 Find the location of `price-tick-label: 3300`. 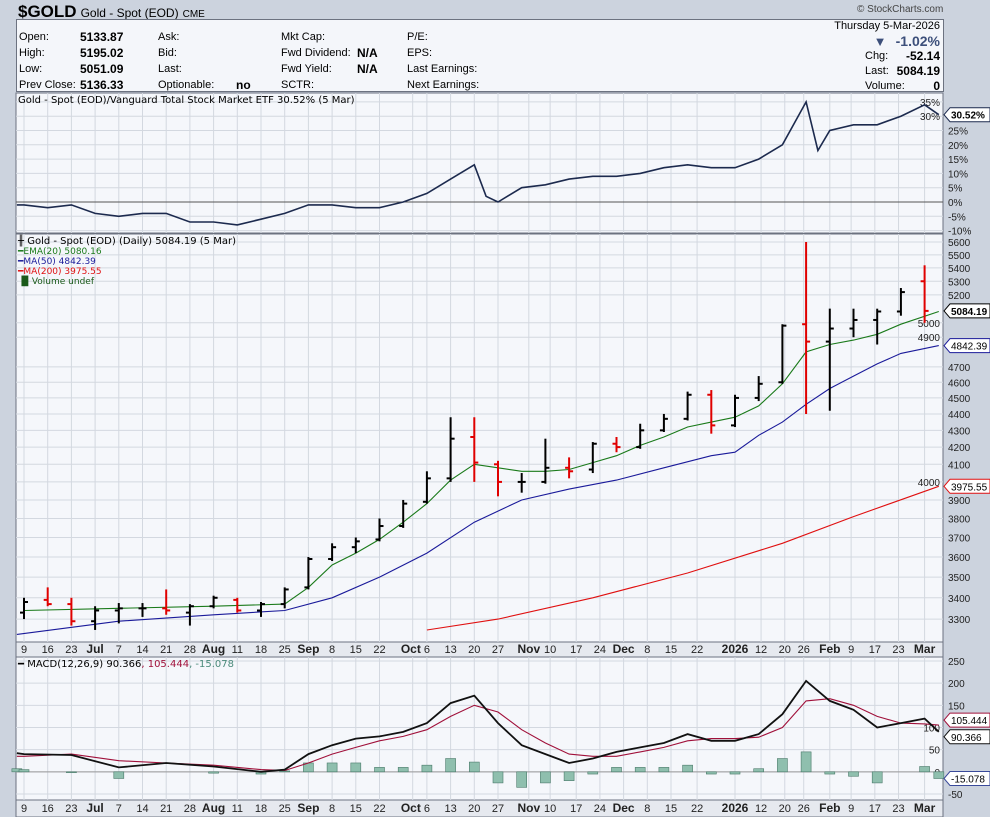

price-tick-label: 3300 is located at coordinates (959, 620).